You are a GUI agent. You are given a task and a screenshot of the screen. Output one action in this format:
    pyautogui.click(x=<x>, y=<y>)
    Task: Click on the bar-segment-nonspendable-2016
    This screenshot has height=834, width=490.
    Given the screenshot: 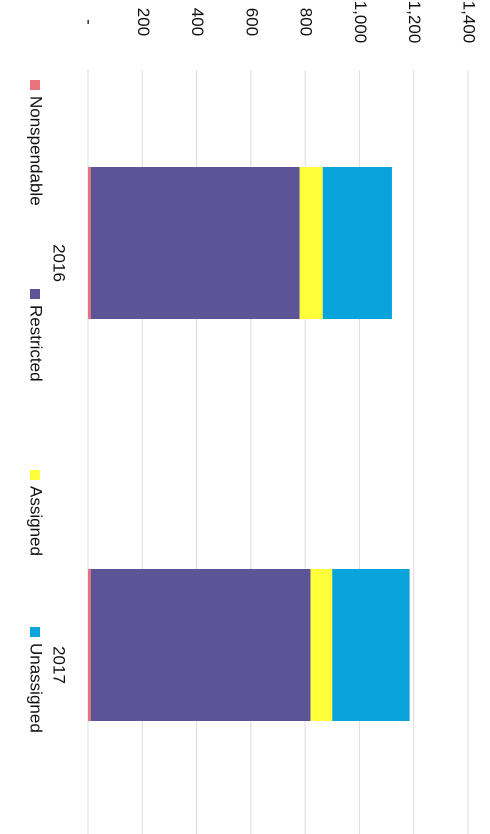 What is the action you would take?
    pyautogui.click(x=89, y=243)
    